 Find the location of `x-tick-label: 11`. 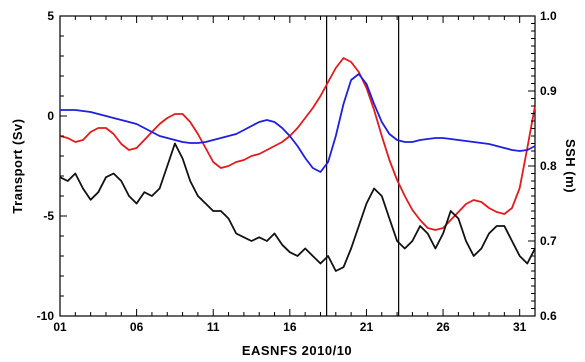

x-tick-label: 11 is located at coordinates (213, 327).